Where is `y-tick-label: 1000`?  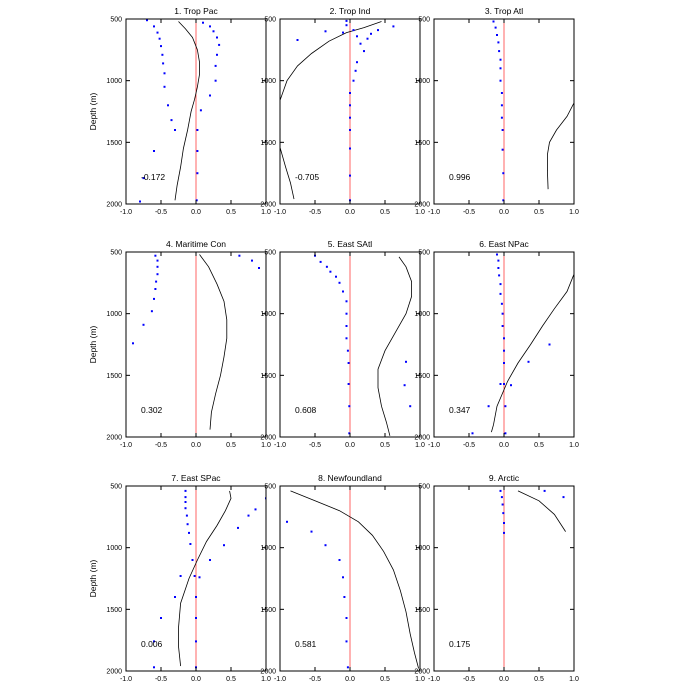
y-tick-label: 1000 is located at coordinates (422, 314).